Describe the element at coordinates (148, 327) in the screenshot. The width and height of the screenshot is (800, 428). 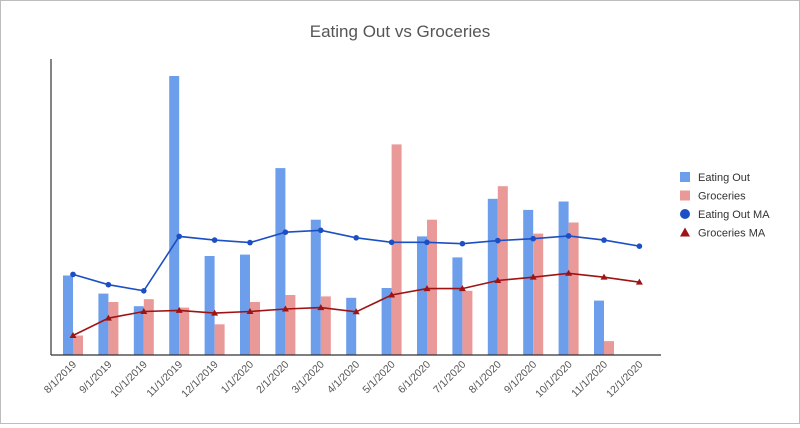
I see `groceries-bar-10/1/2019` at that location.